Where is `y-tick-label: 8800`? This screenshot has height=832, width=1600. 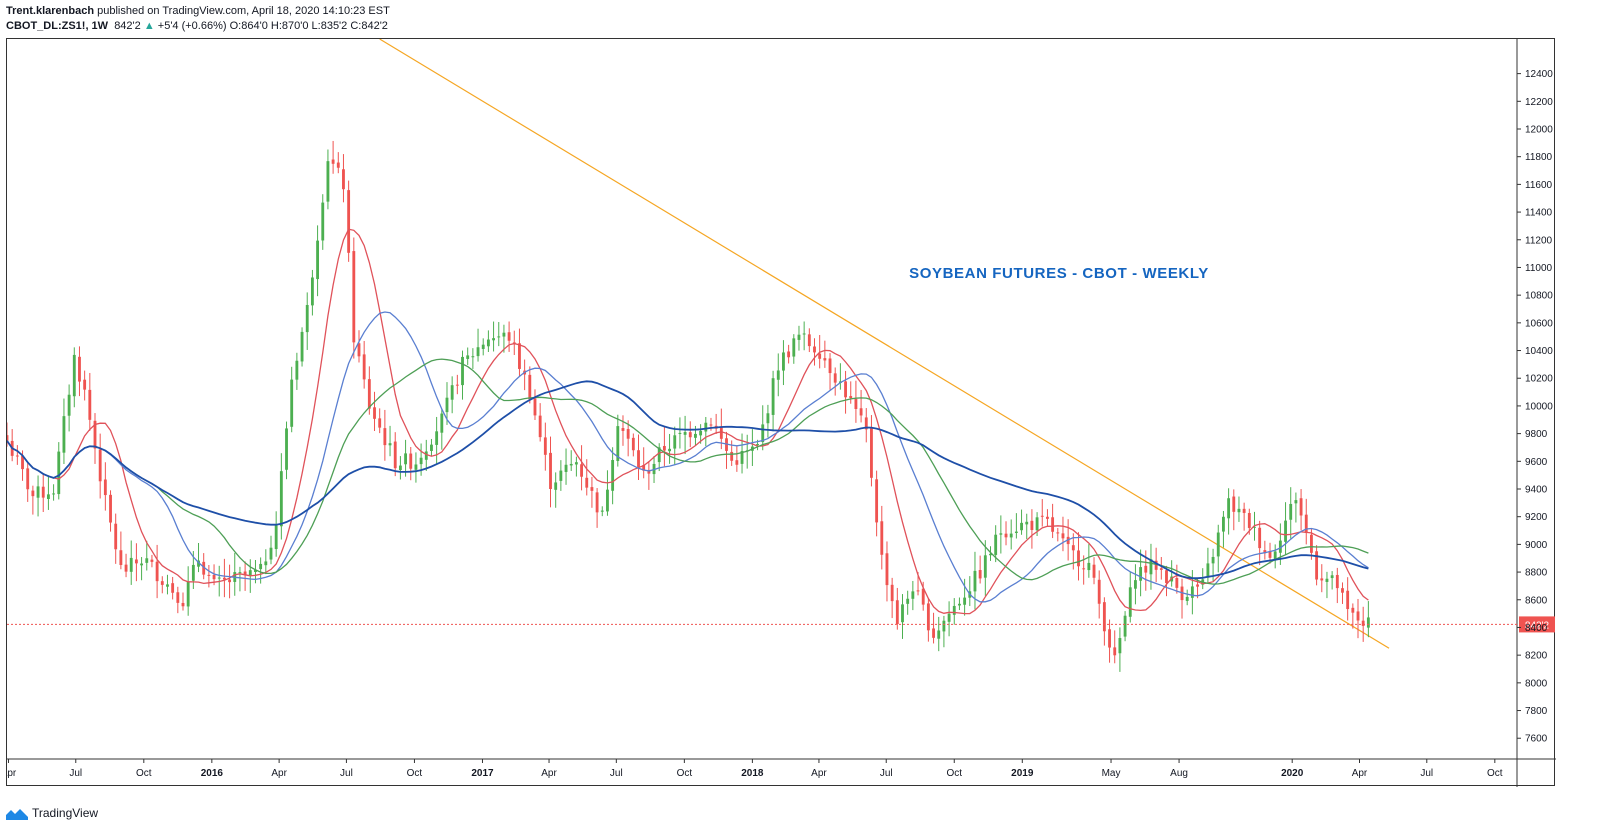
y-tick-label: 8800 is located at coordinates (1536, 573).